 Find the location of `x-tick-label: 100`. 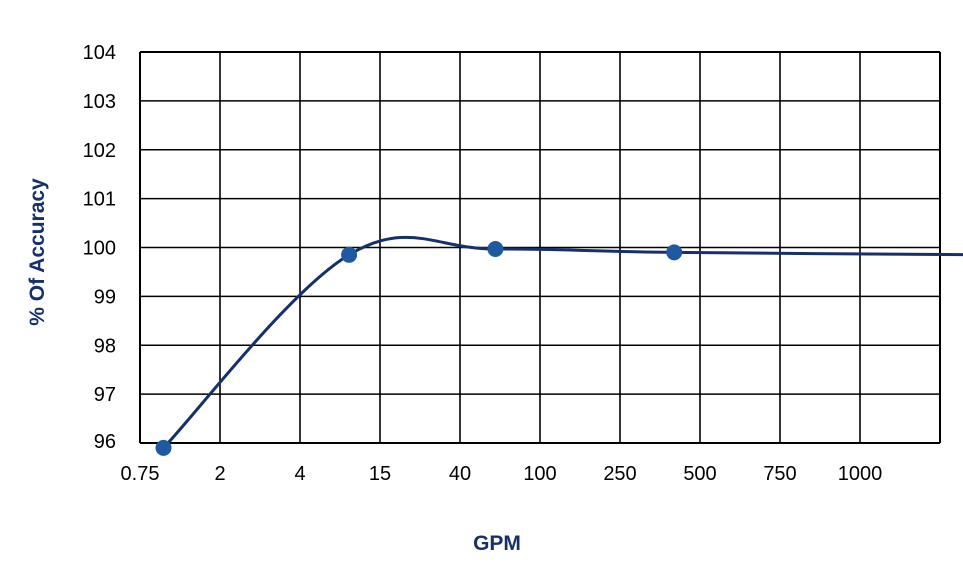

x-tick-label: 100 is located at coordinates (539, 474).